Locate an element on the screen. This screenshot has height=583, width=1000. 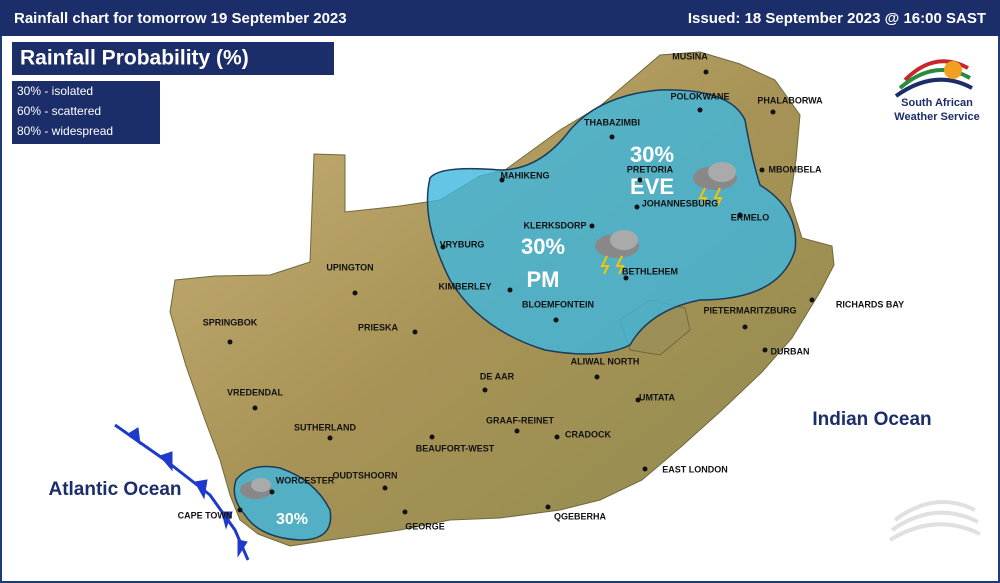
legend-item: 30% - isolated is located at coordinates (55, 91).